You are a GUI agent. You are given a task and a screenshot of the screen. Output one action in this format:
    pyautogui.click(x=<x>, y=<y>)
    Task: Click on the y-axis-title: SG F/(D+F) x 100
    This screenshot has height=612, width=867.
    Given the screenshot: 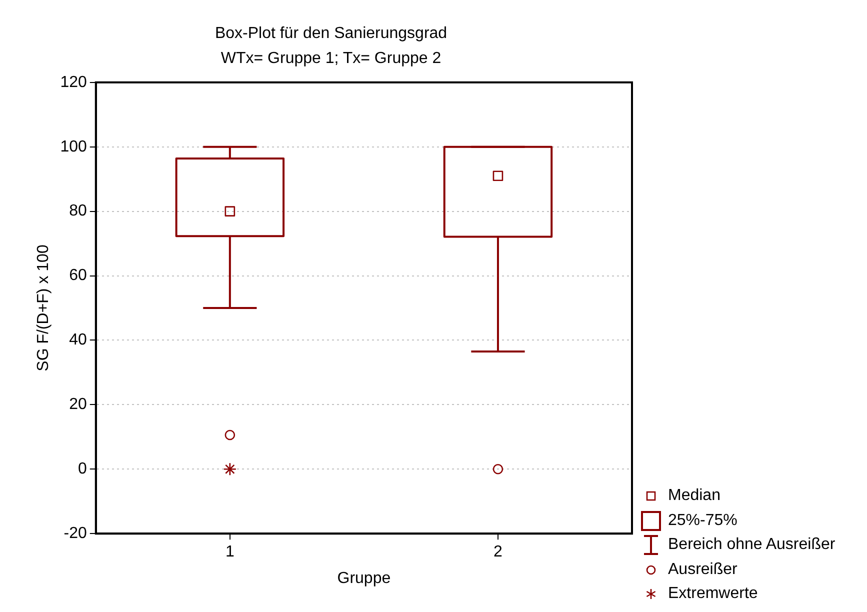 What is the action you would take?
    pyautogui.click(x=43, y=308)
    